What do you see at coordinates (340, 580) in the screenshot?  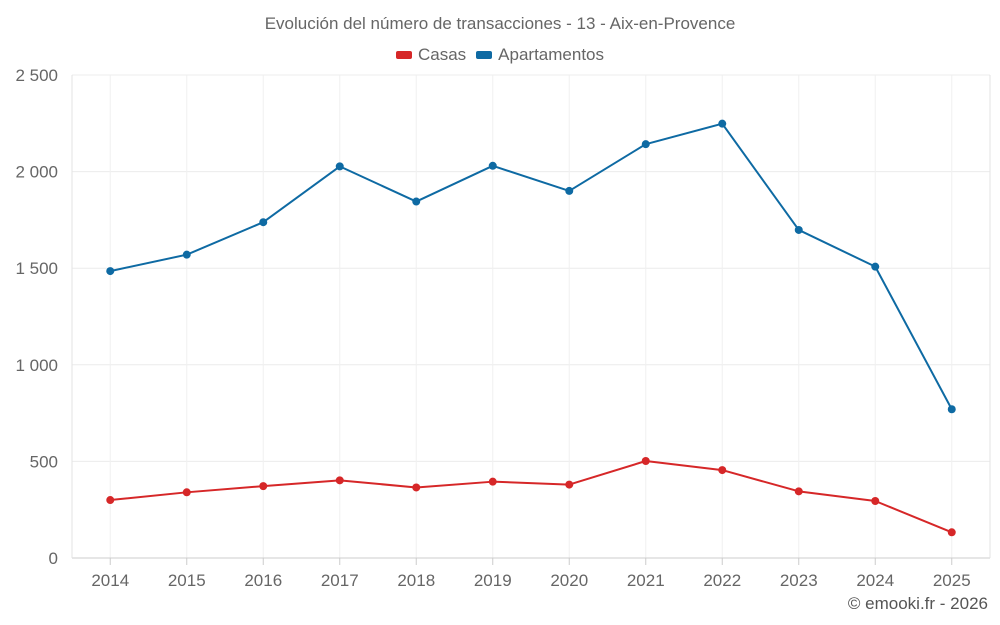 I see `x-tick-label: 2017` at bounding box center [340, 580].